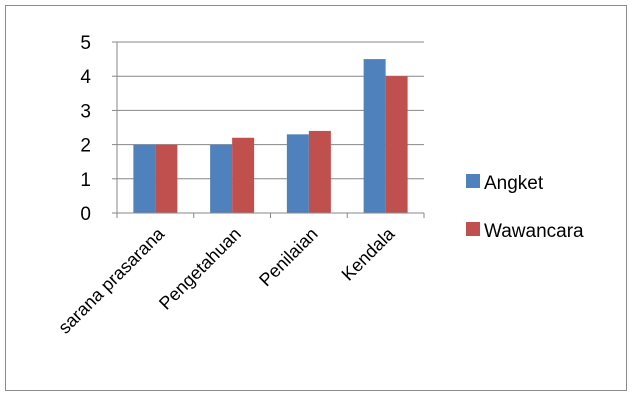 The image size is (632, 396). I want to click on y-axis-ticks: 0 1 2 3 4 5, so click(98, 129).